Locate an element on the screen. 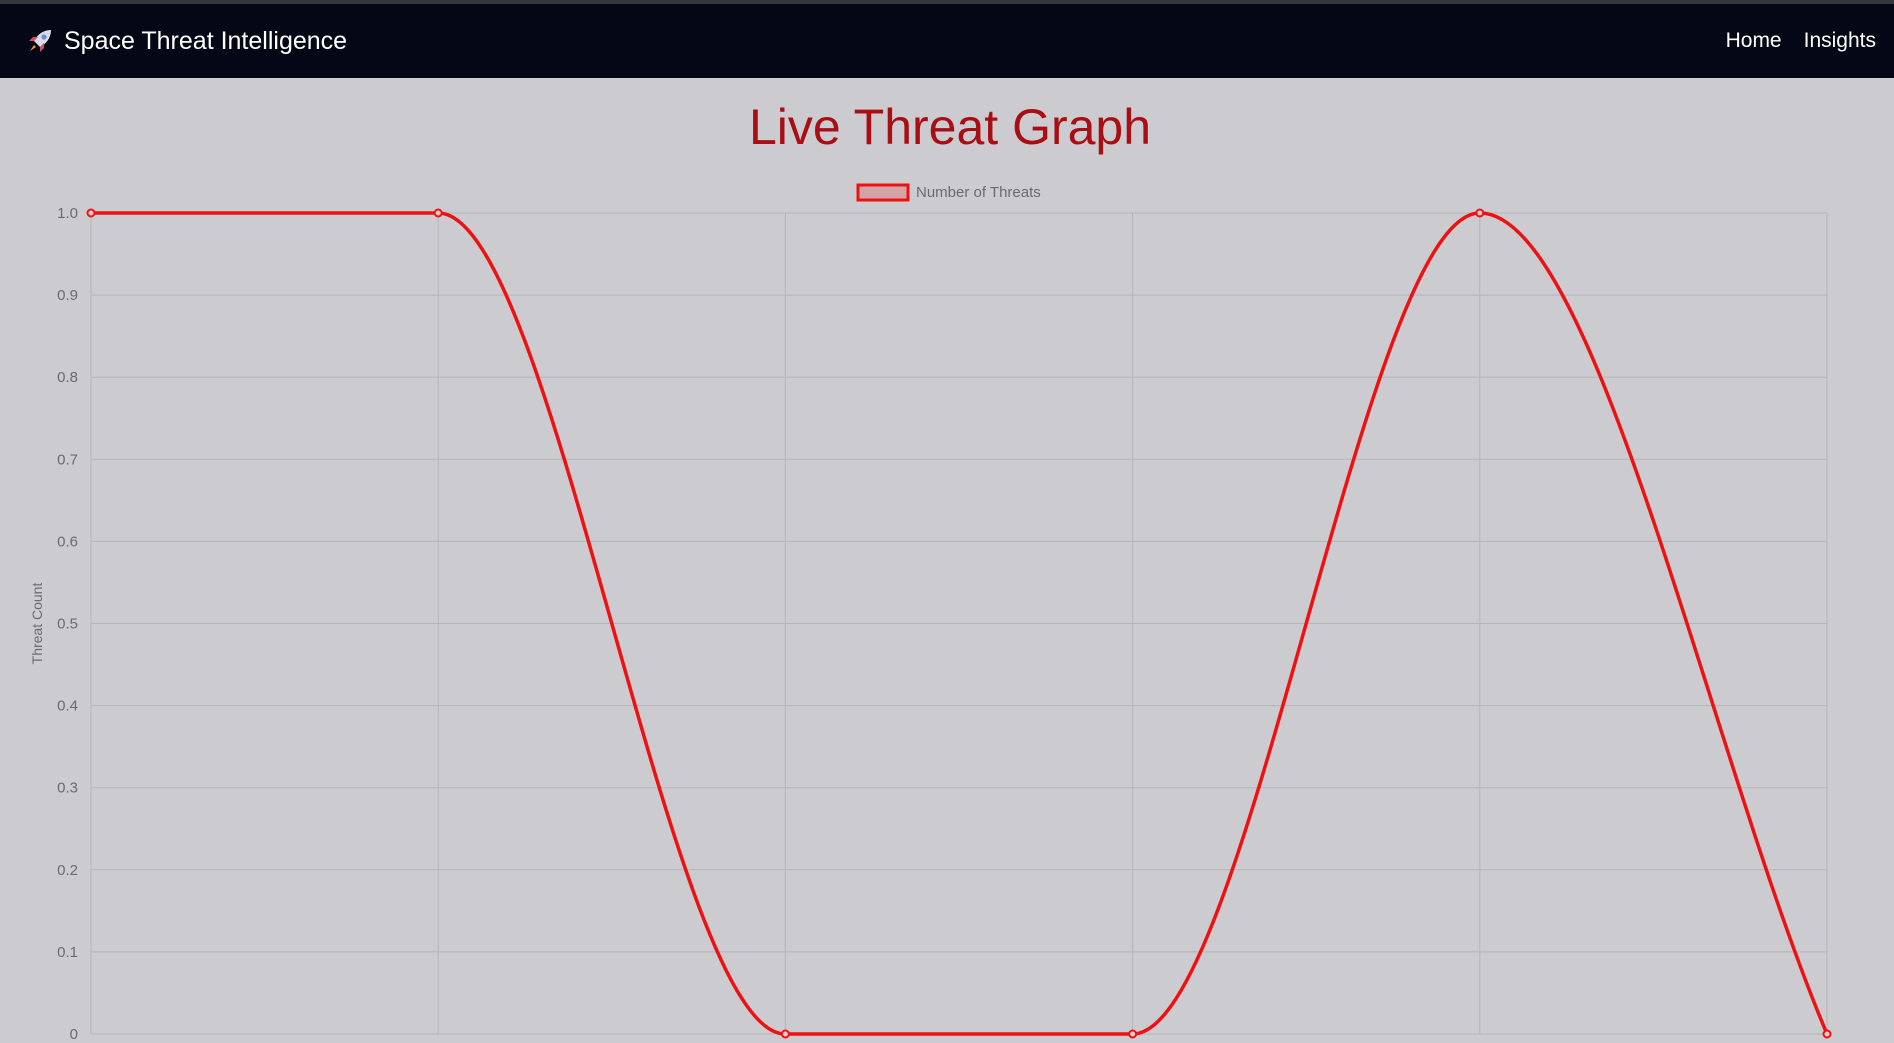  y-tick-label: 0.4 is located at coordinates (67, 706).